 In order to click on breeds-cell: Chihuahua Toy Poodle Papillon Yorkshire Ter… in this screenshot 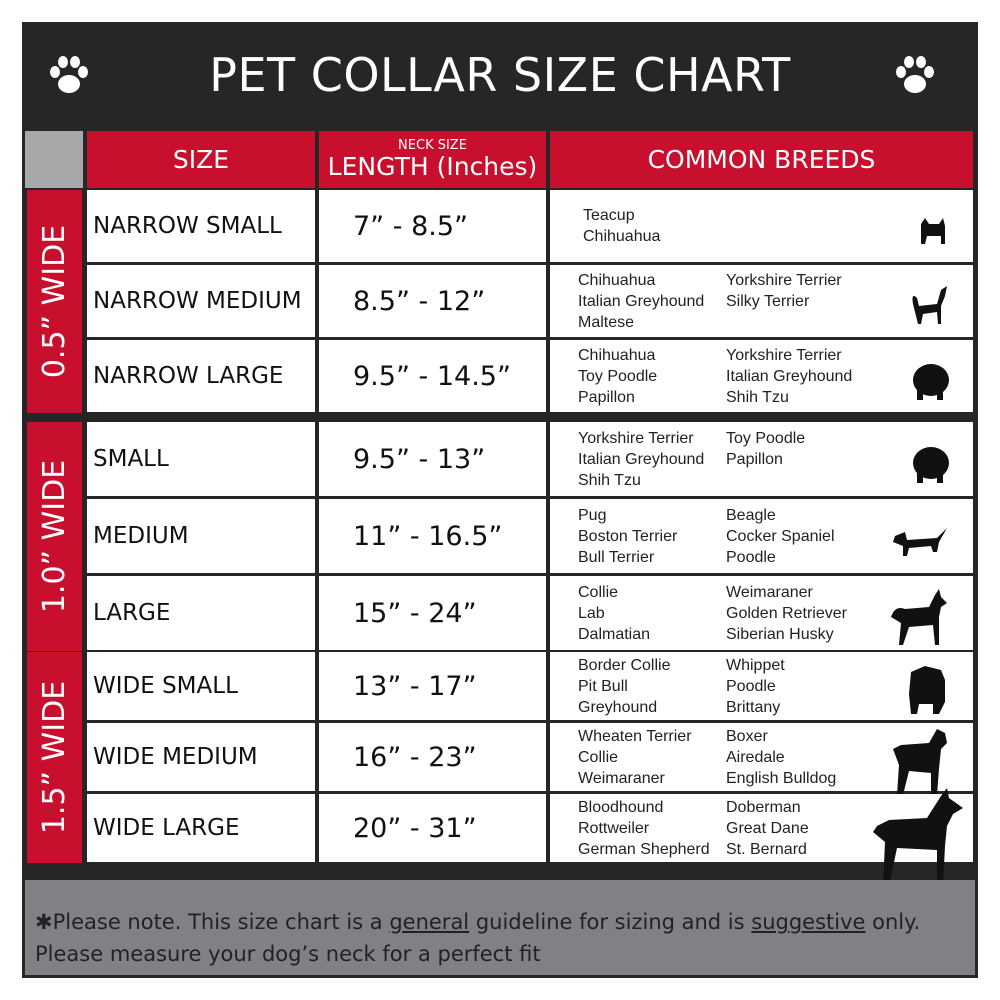, I will do `click(761, 376)`.